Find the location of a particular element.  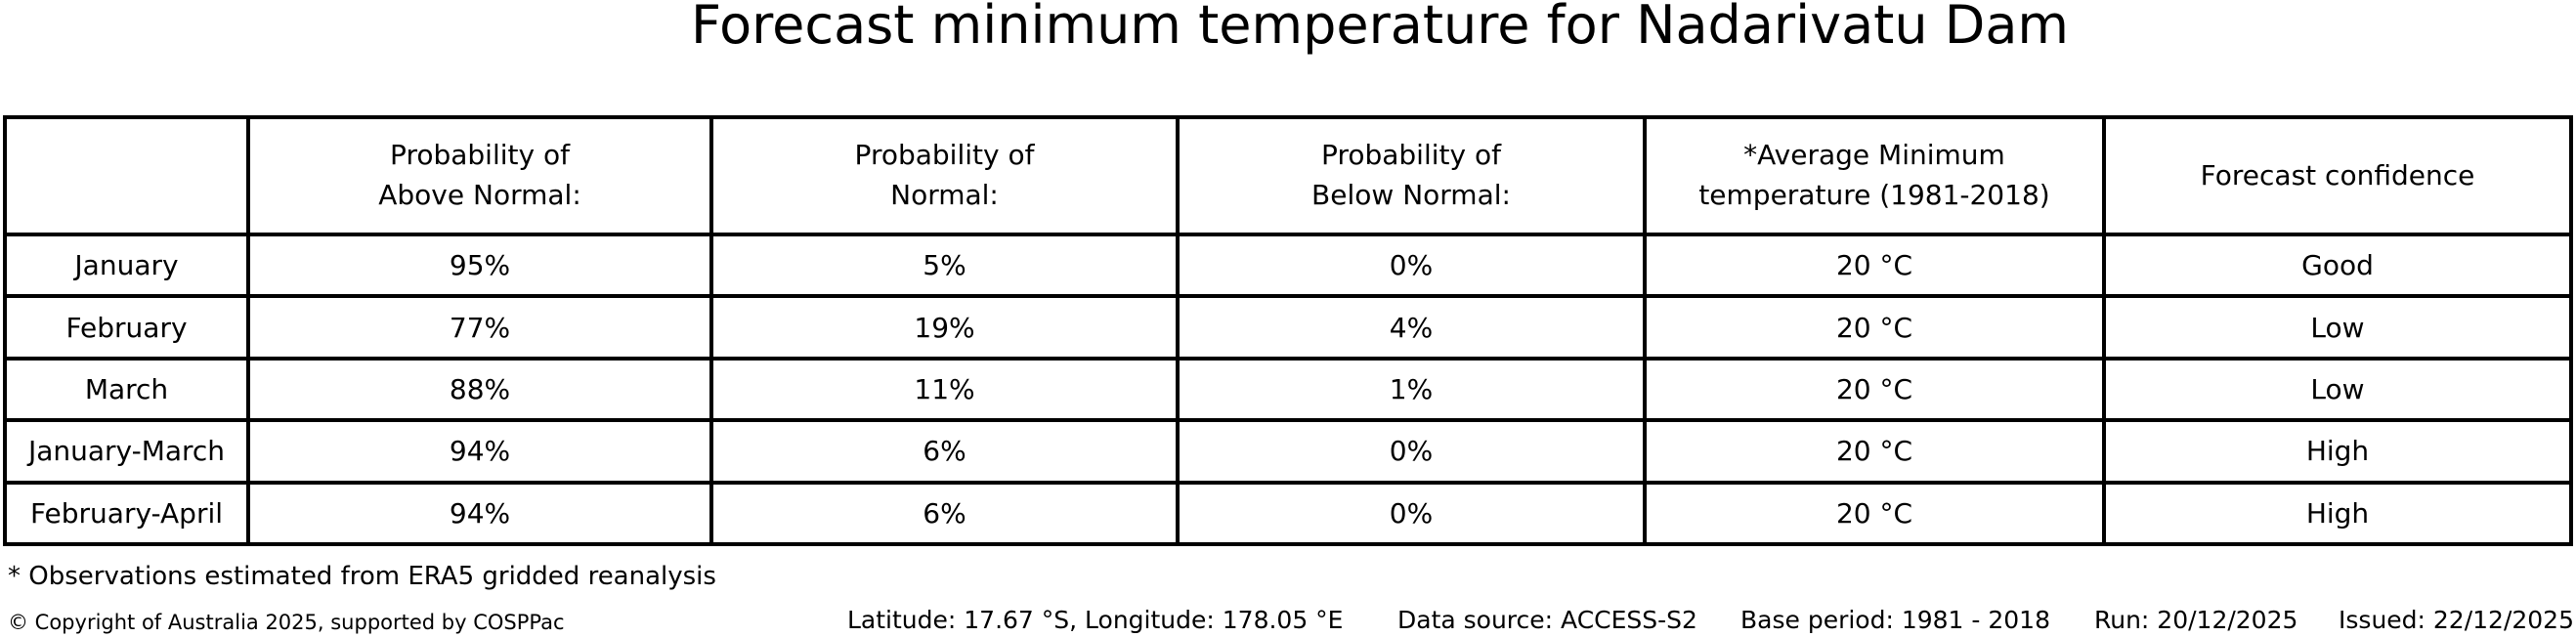

cell-period: February is located at coordinates (127, 328).